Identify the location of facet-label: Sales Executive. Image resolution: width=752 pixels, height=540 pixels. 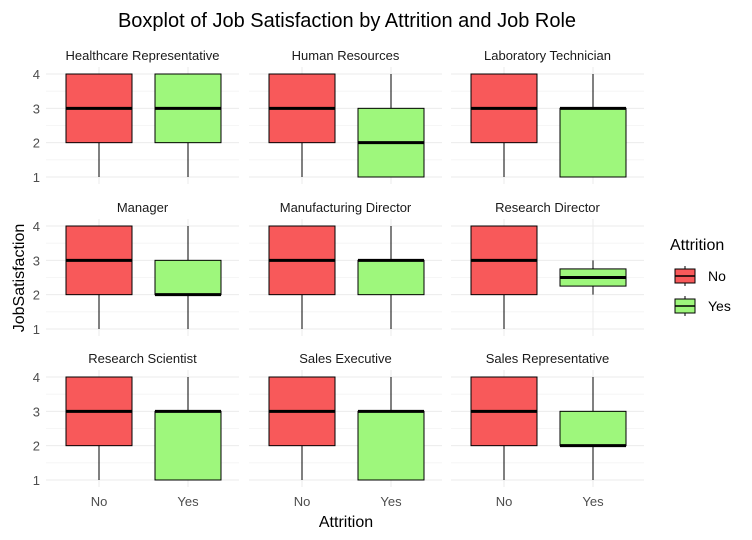
(345, 358).